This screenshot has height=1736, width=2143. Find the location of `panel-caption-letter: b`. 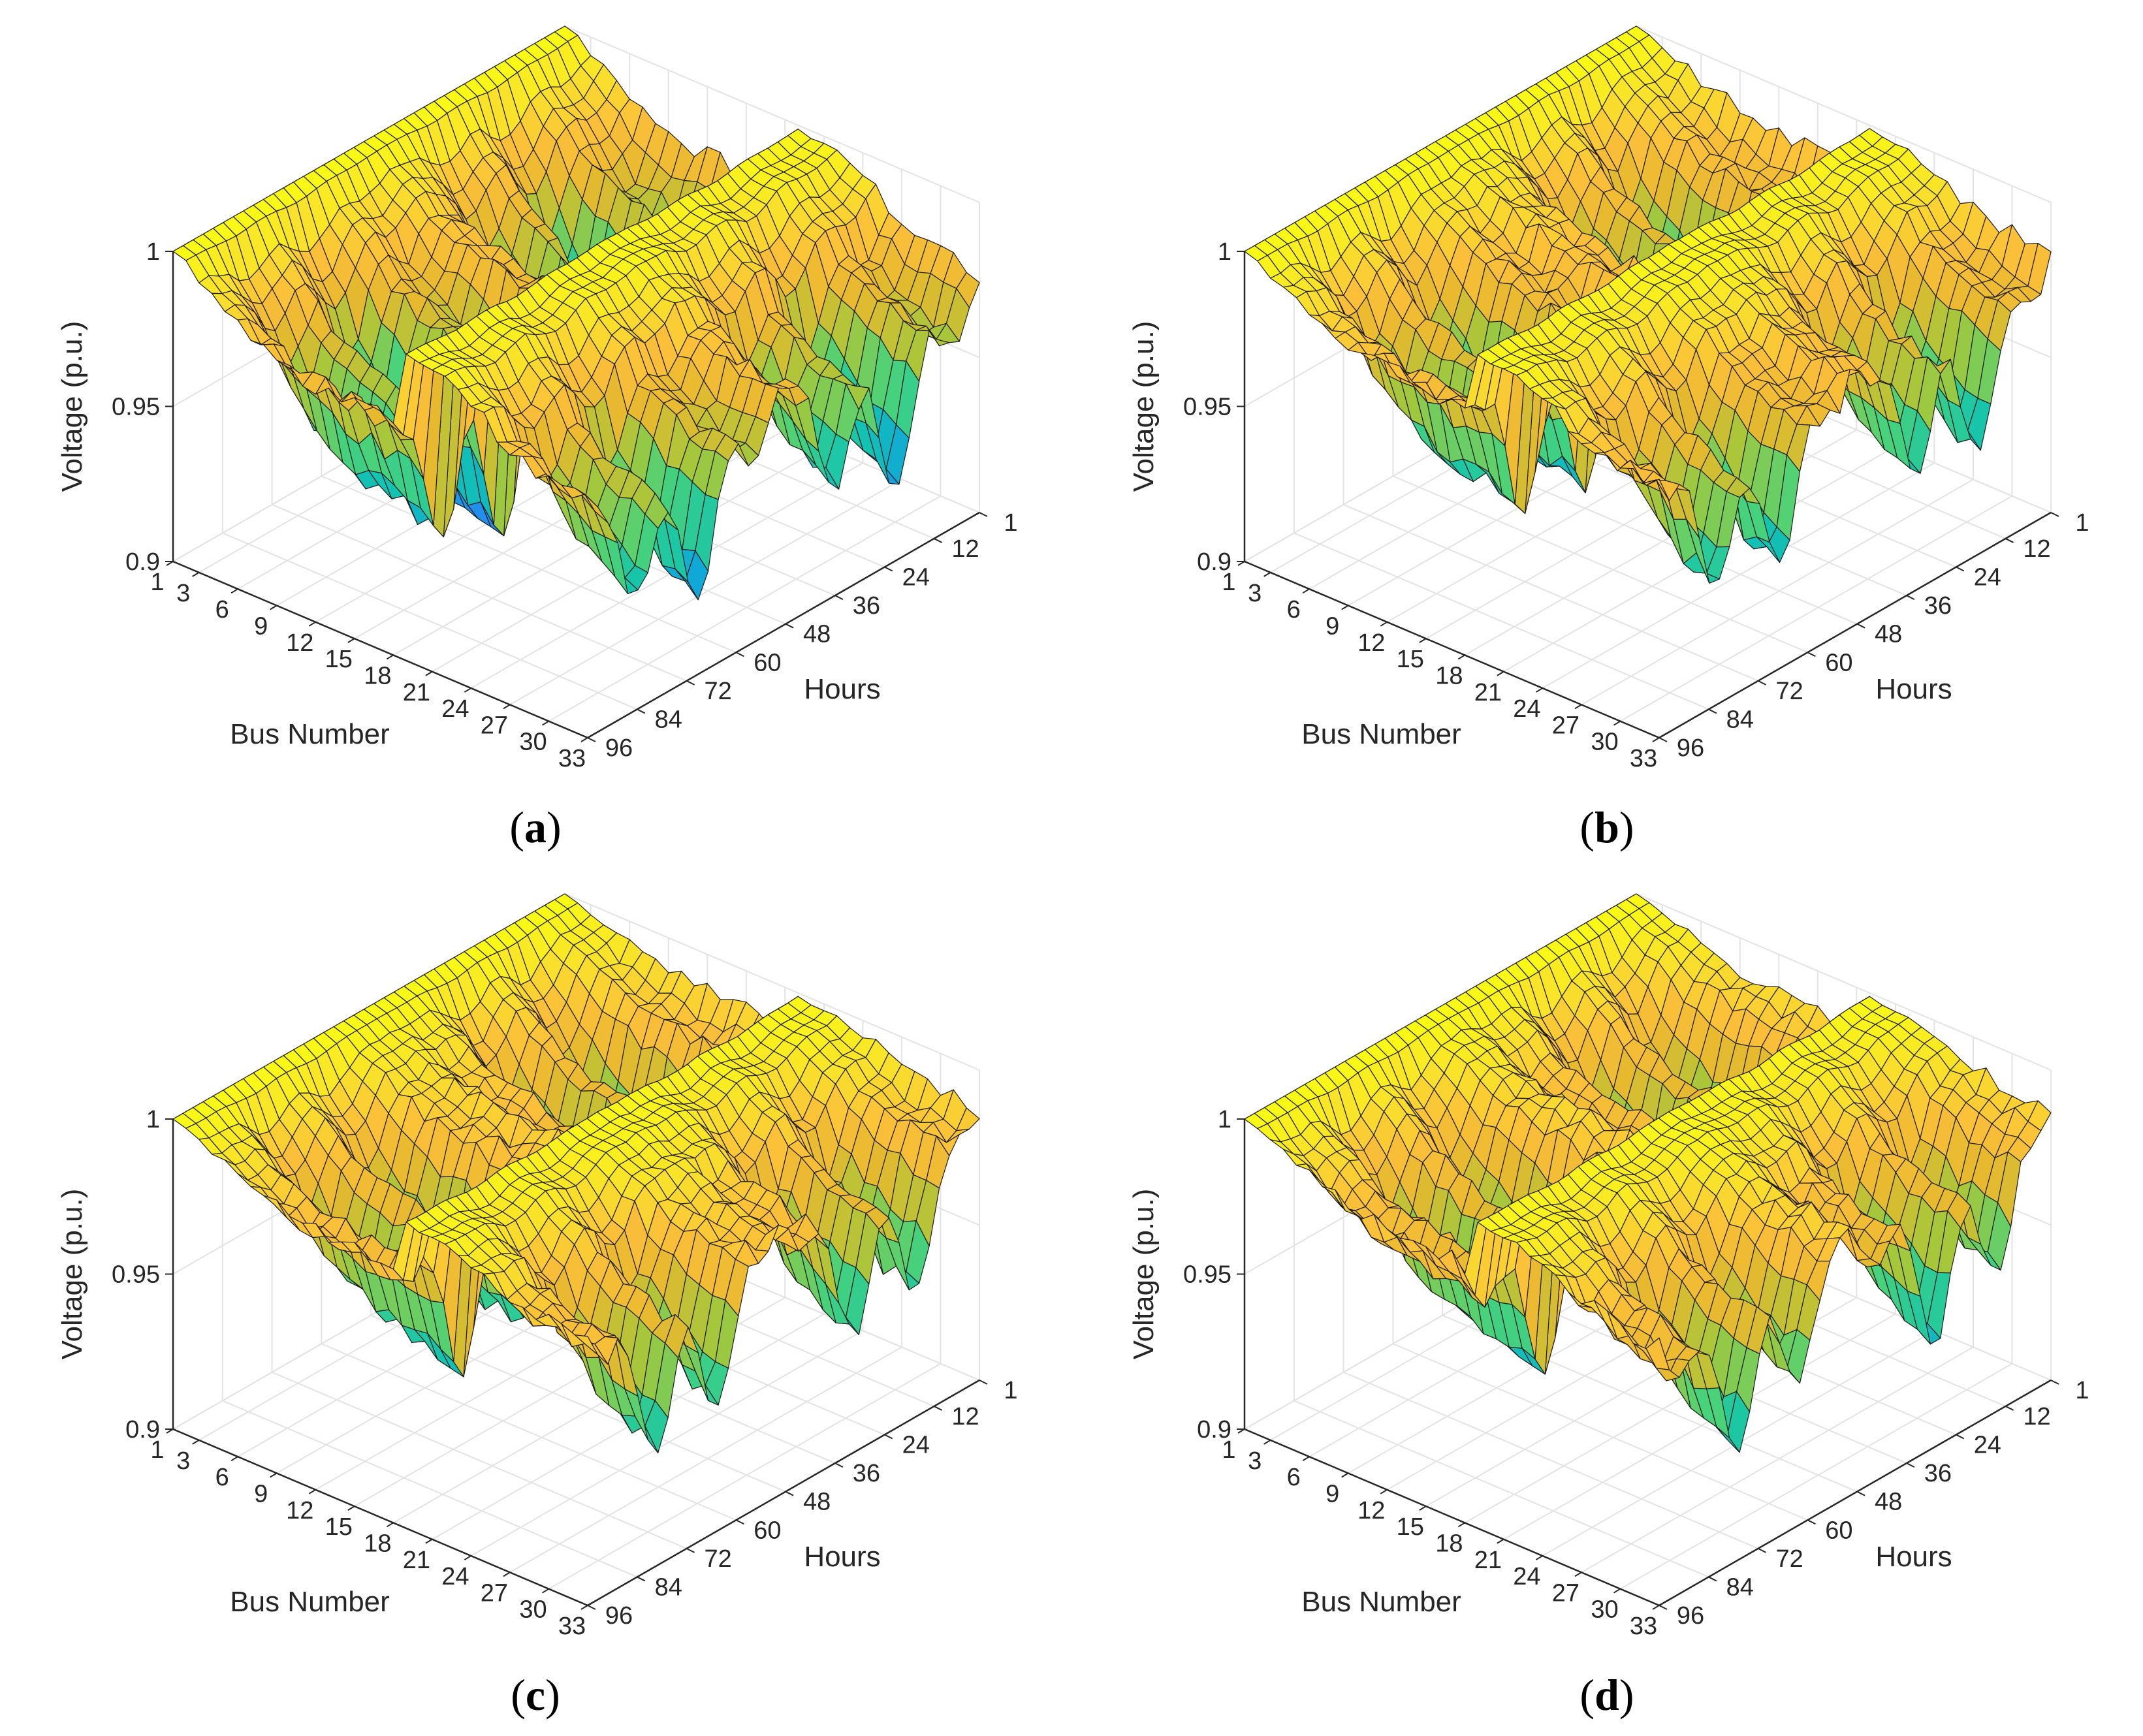

panel-caption-letter: b is located at coordinates (1607, 827).